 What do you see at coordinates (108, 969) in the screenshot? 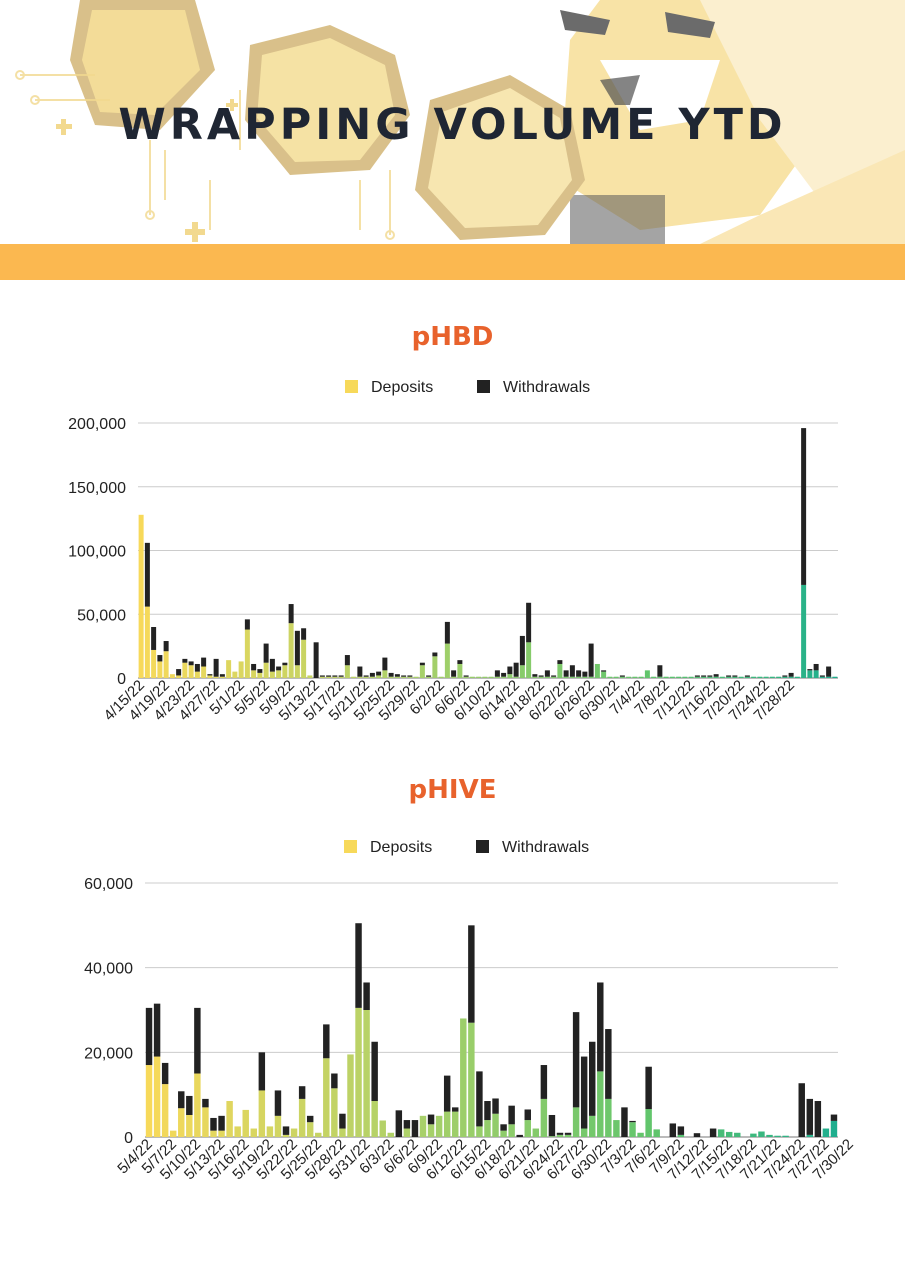
I see `y-tick-label: 40,000` at bounding box center [108, 969].